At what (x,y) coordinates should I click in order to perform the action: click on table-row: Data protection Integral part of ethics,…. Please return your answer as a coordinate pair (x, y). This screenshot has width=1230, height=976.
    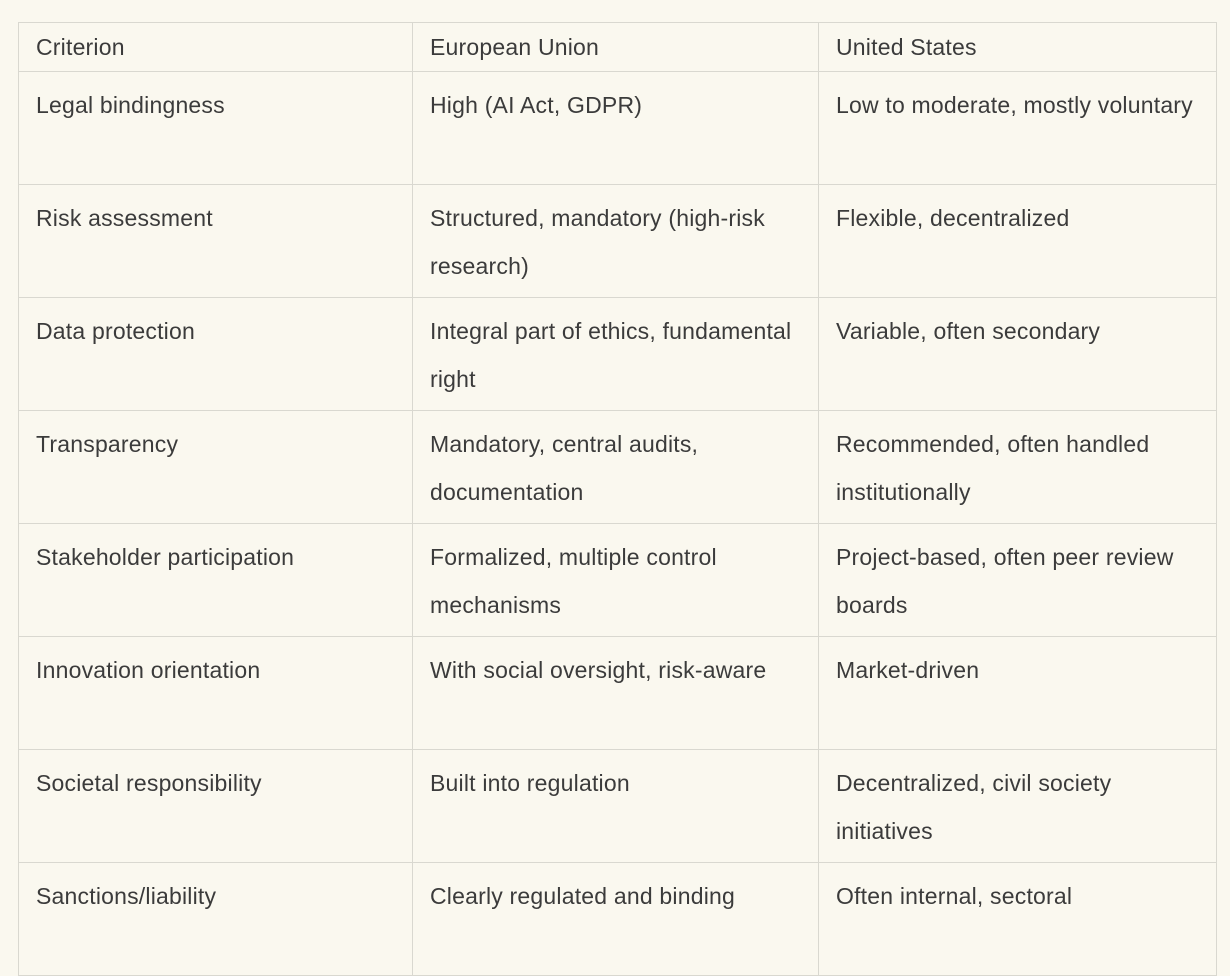
    Looking at the image, I should click on (617, 354).